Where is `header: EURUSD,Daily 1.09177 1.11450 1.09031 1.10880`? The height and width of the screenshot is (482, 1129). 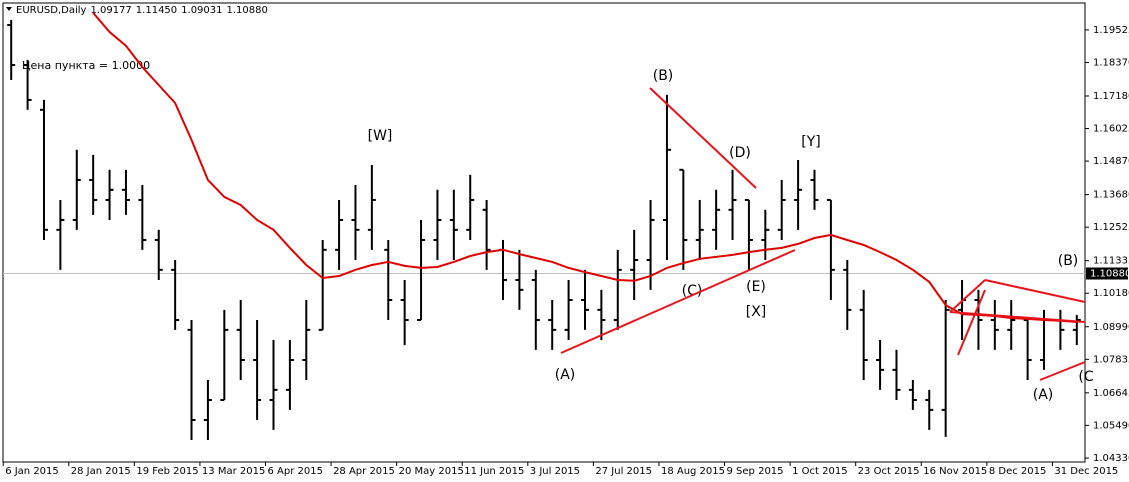
header: EURUSD,Daily 1.09177 1.11450 1.09031 1.10880 is located at coordinates (142, 10).